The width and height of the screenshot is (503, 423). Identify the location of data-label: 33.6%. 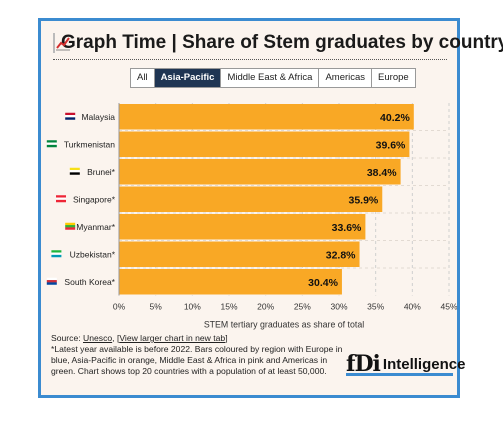
(347, 228).